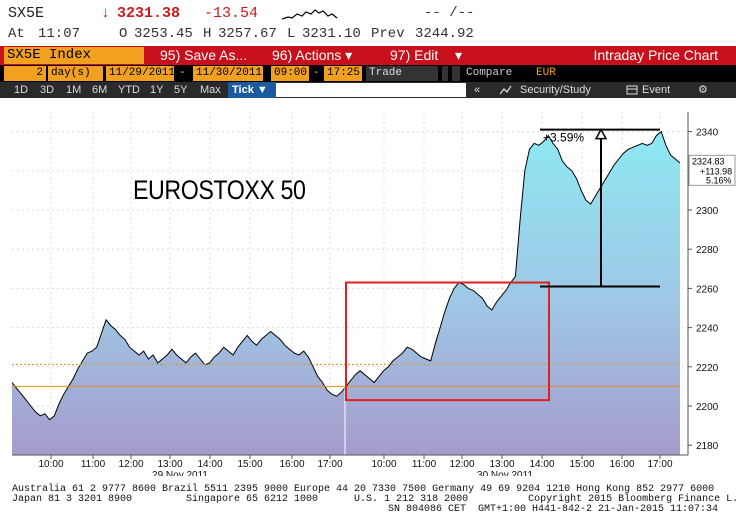 The width and height of the screenshot is (736, 527). Describe the element at coordinates (719, 180) in the screenshot. I see `last-pct-label: 5.16%` at that location.